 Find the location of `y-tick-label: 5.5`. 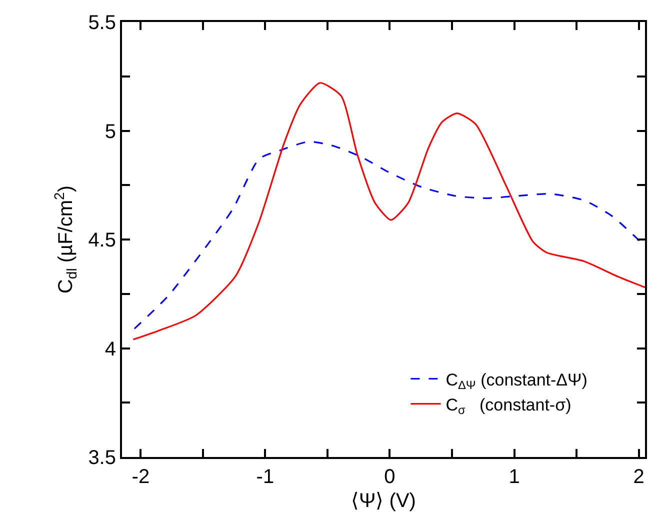

y-tick-label: 5.5 is located at coordinates (102, 23).